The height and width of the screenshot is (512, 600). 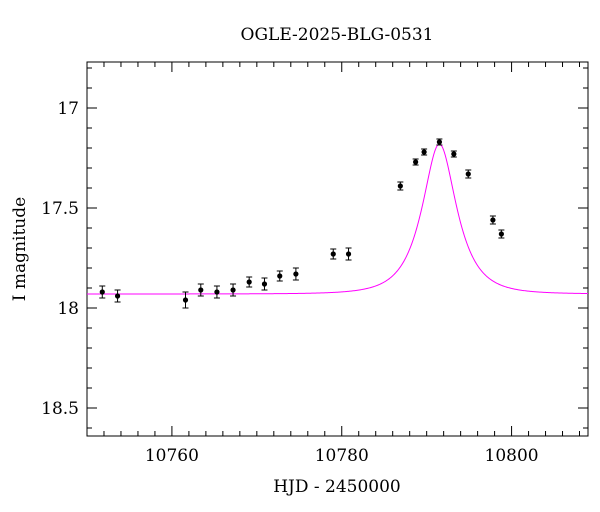 What do you see at coordinates (60, 209) in the screenshot?
I see `y-tick-label: 17.5` at bounding box center [60, 209].